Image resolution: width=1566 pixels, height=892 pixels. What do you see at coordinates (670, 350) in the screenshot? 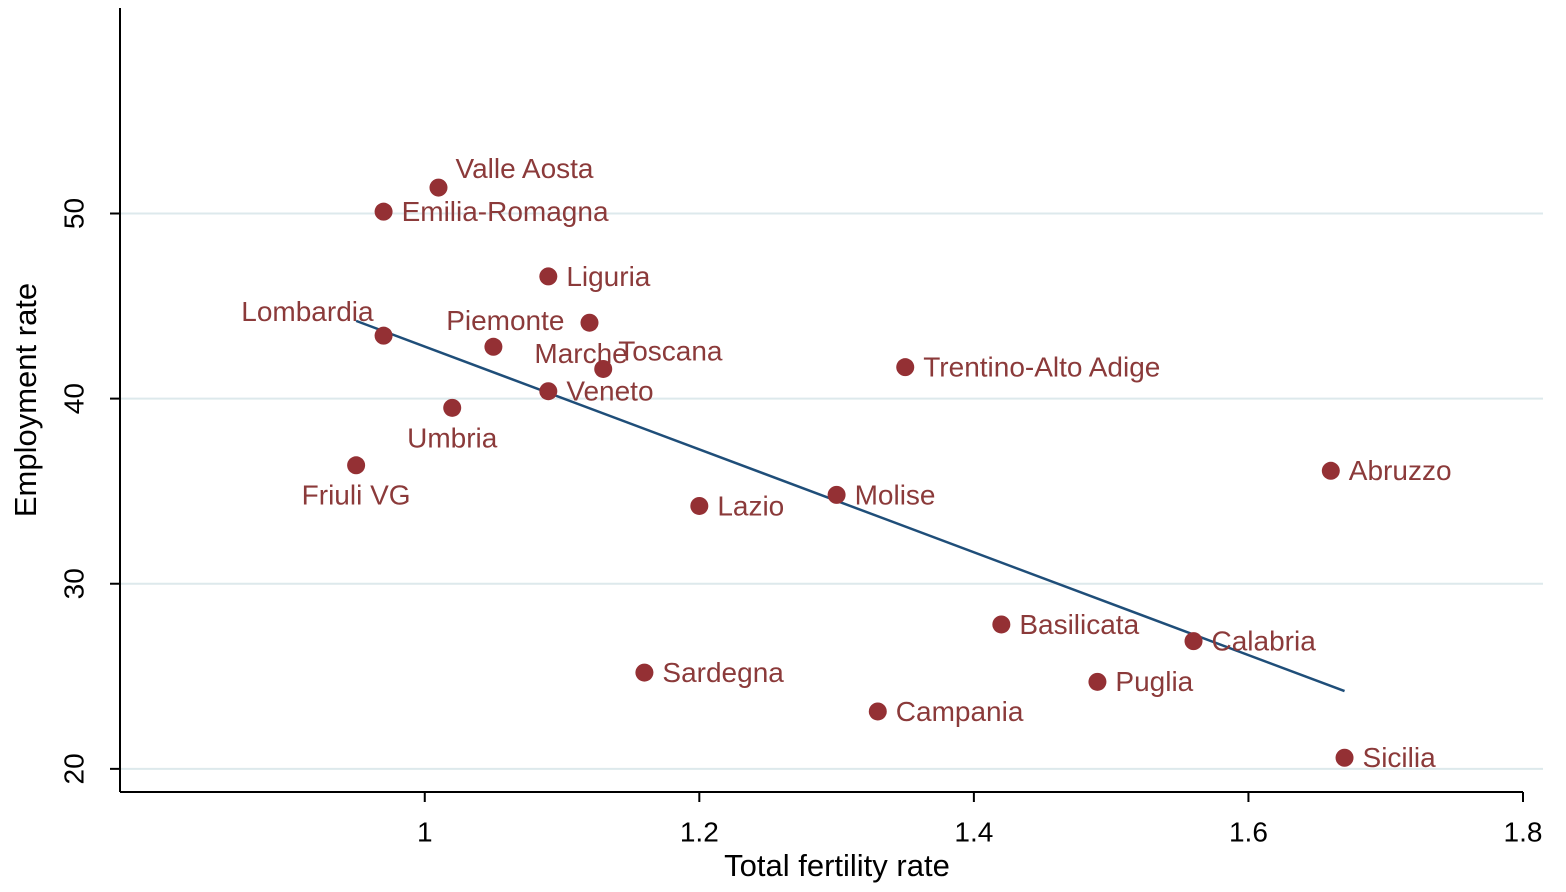
I see `point-label: Toscana` at bounding box center [670, 350].